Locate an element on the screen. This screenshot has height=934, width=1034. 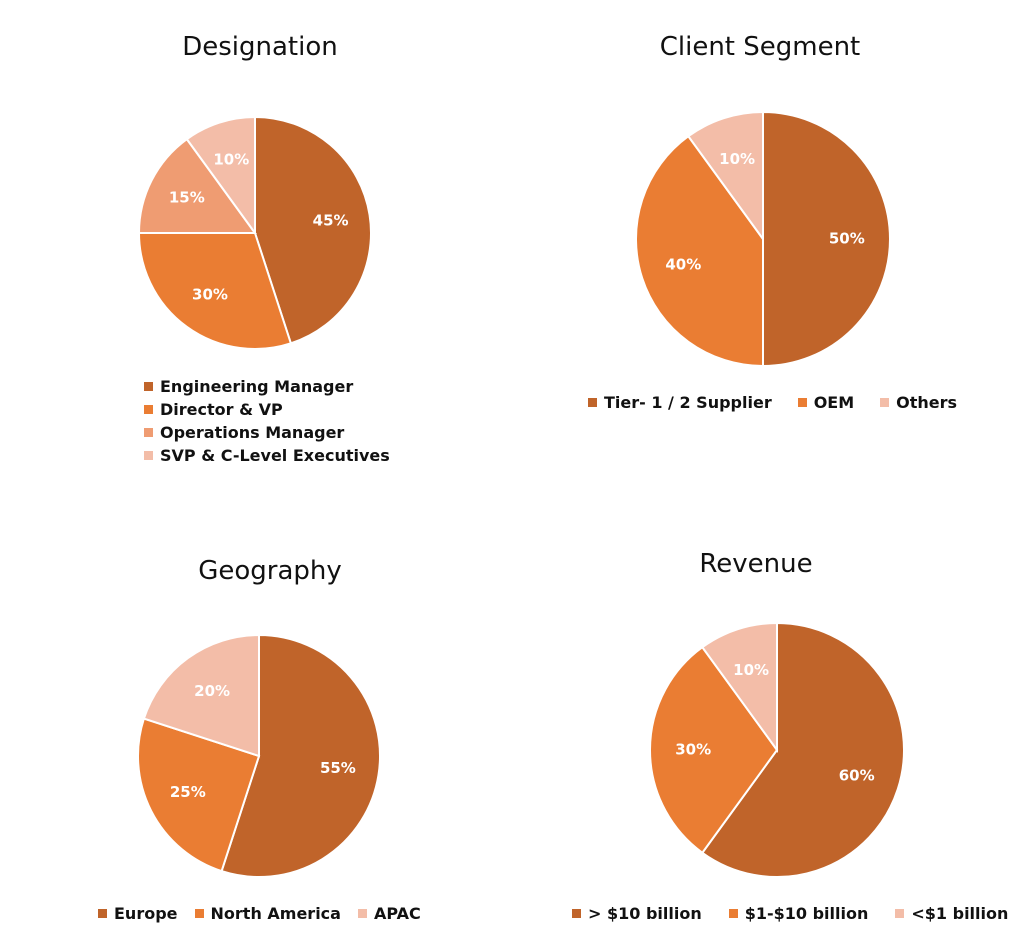
legend: > $10 billion $1-$10 billion <$1 billion is located at coordinates (790, 913).